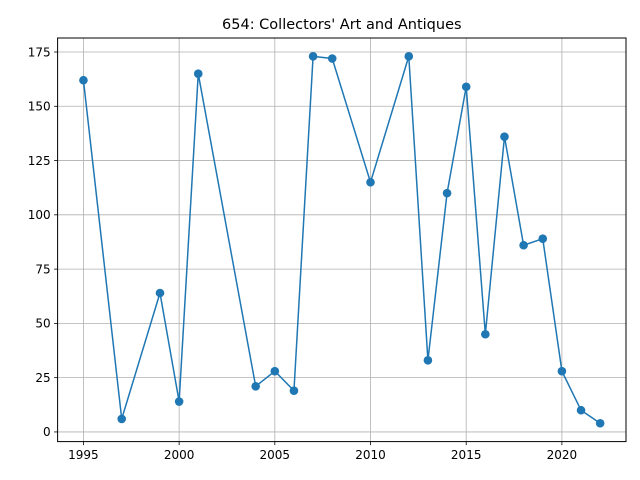  Describe the element at coordinates (42, 269) in the screenshot. I see `y-tick-label: 75` at that location.